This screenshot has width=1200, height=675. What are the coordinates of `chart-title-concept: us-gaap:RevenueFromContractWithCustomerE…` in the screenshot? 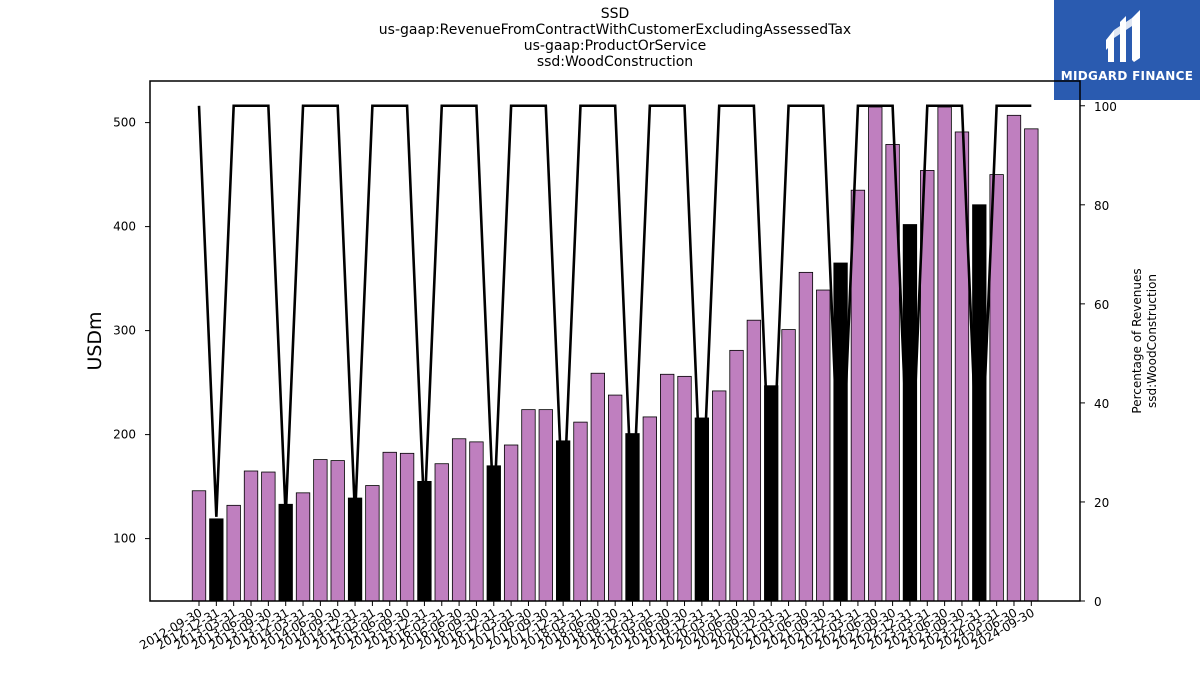 It's located at (615, 30).